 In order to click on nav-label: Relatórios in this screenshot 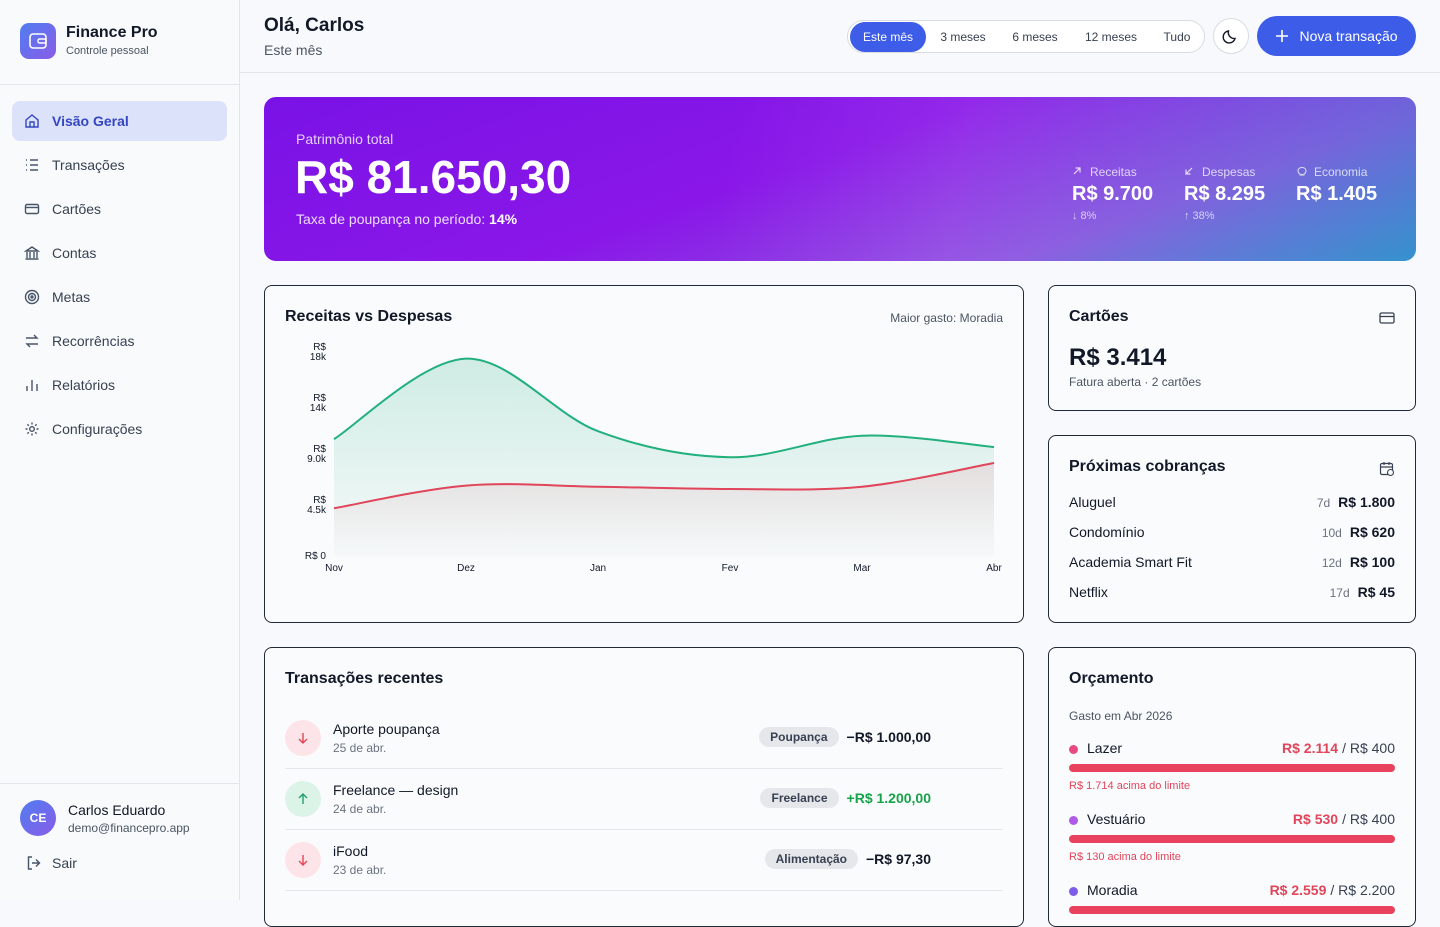, I will do `click(84, 385)`.